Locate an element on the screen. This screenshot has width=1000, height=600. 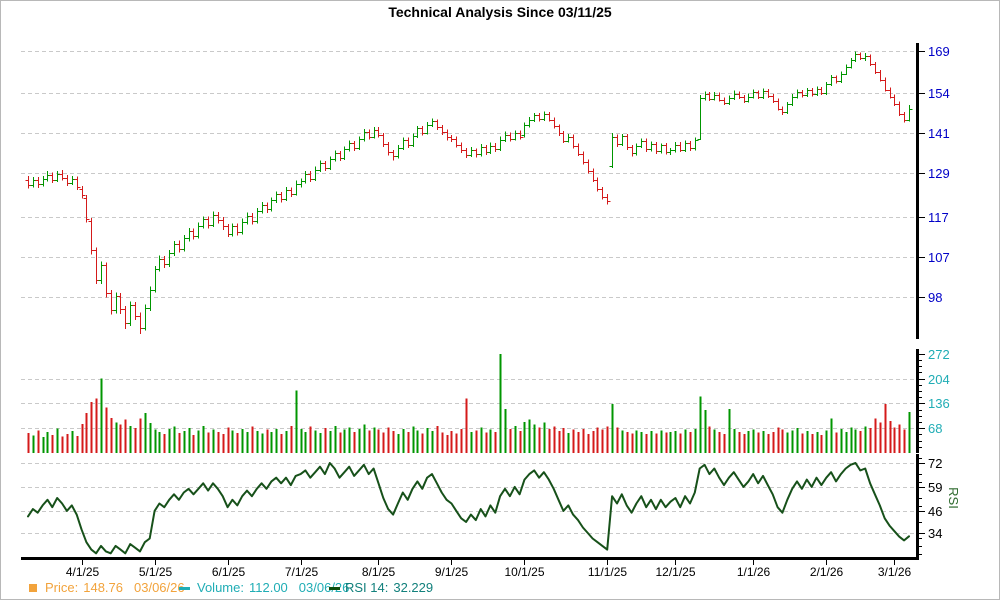
volume-axis-label: 68 is located at coordinates (935, 428).